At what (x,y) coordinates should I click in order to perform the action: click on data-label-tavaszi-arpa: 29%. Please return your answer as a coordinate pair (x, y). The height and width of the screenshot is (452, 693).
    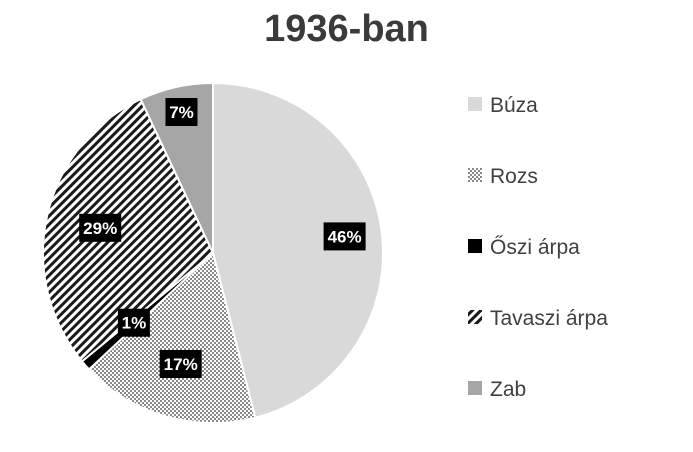
    Looking at the image, I should click on (100, 227).